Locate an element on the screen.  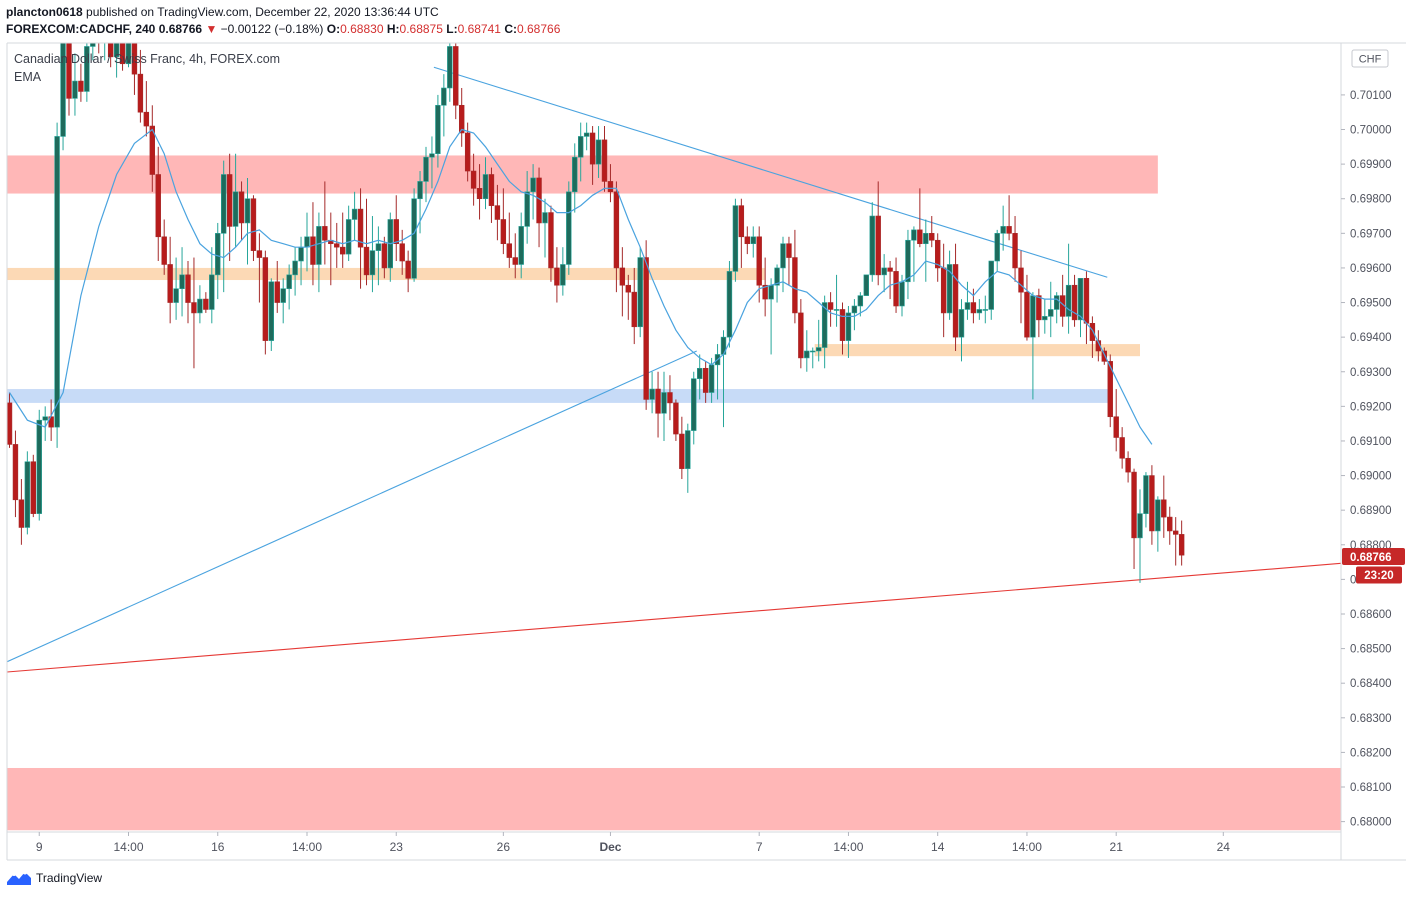
close-label: C: is located at coordinates (510, 29).